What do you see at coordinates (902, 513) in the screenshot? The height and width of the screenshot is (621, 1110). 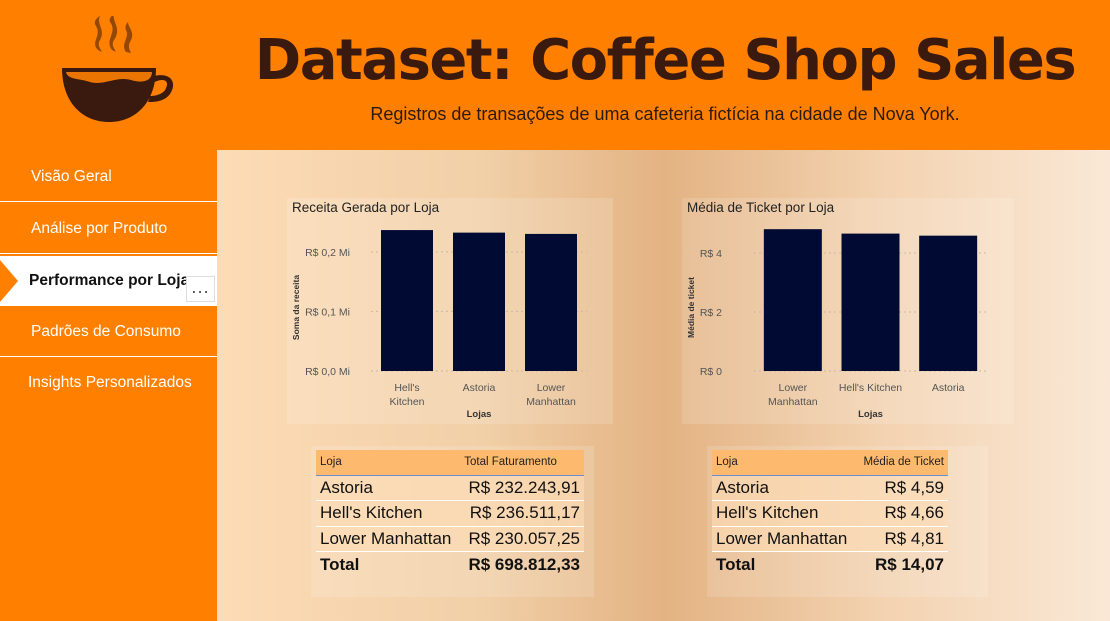 I see `cell-value: R$ 4,66` at bounding box center [902, 513].